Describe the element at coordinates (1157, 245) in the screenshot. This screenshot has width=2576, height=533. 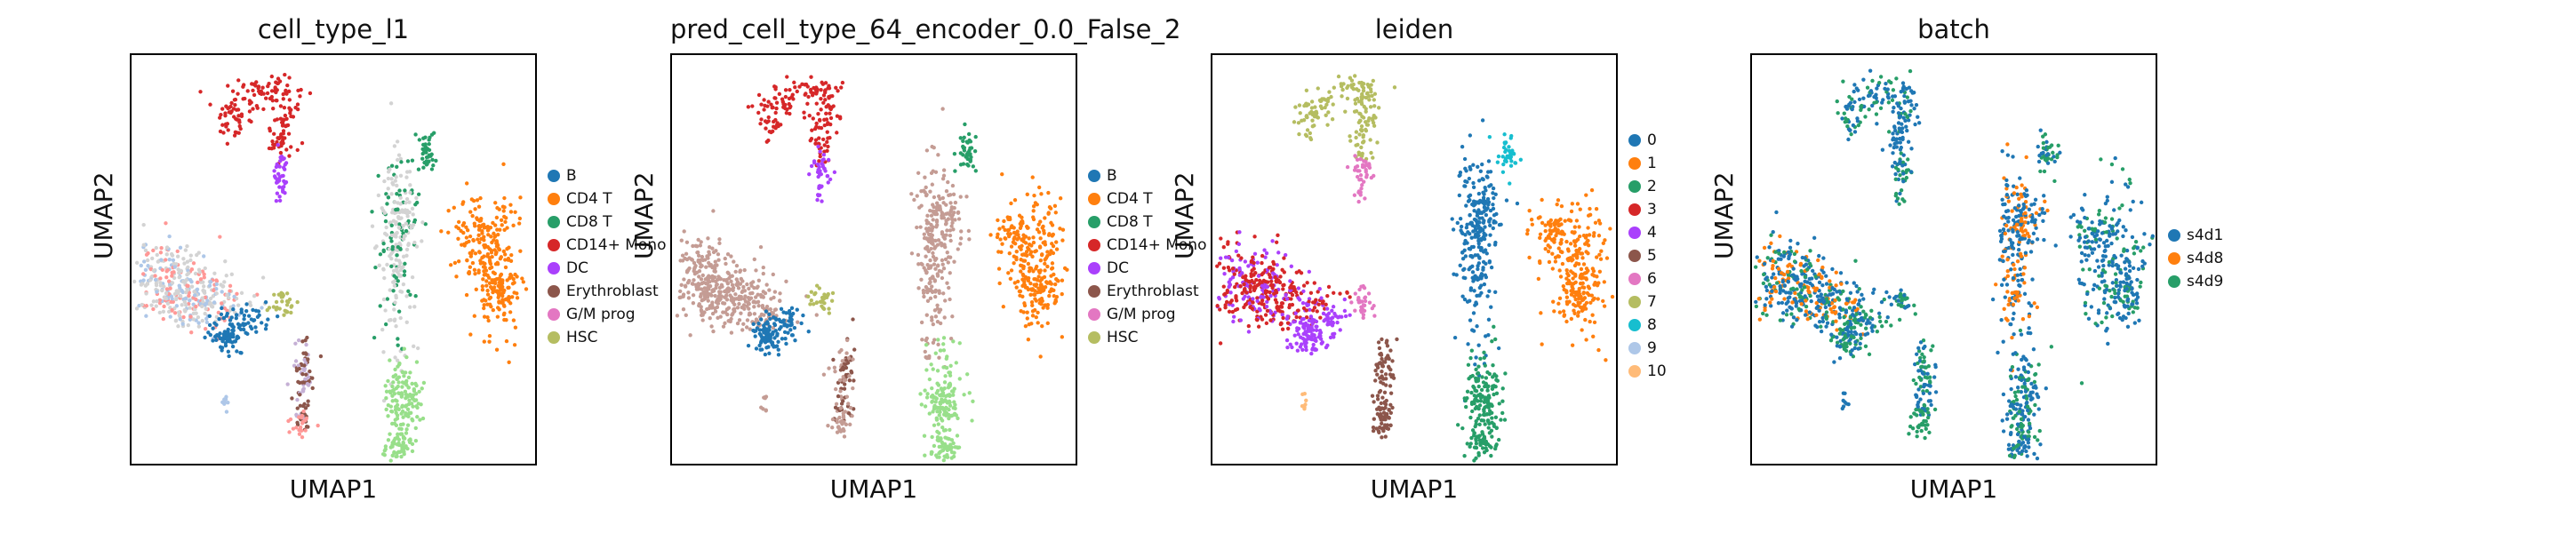
I see `legend-label: CD14+ Mono` at that location.